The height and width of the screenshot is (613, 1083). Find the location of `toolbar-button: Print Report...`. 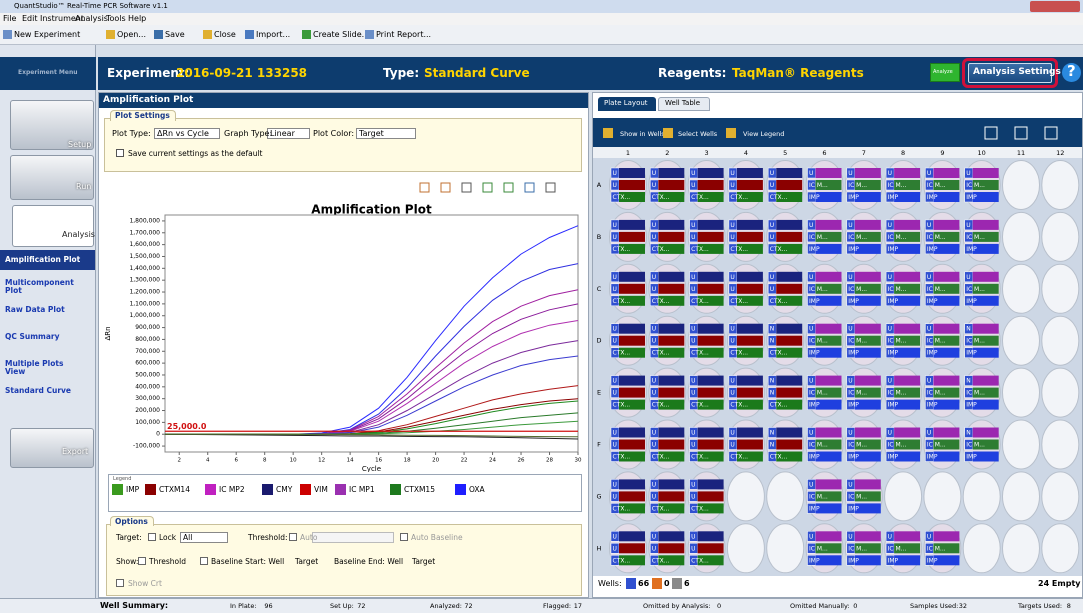

toolbar-button: Print Report... is located at coordinates (404, 34).